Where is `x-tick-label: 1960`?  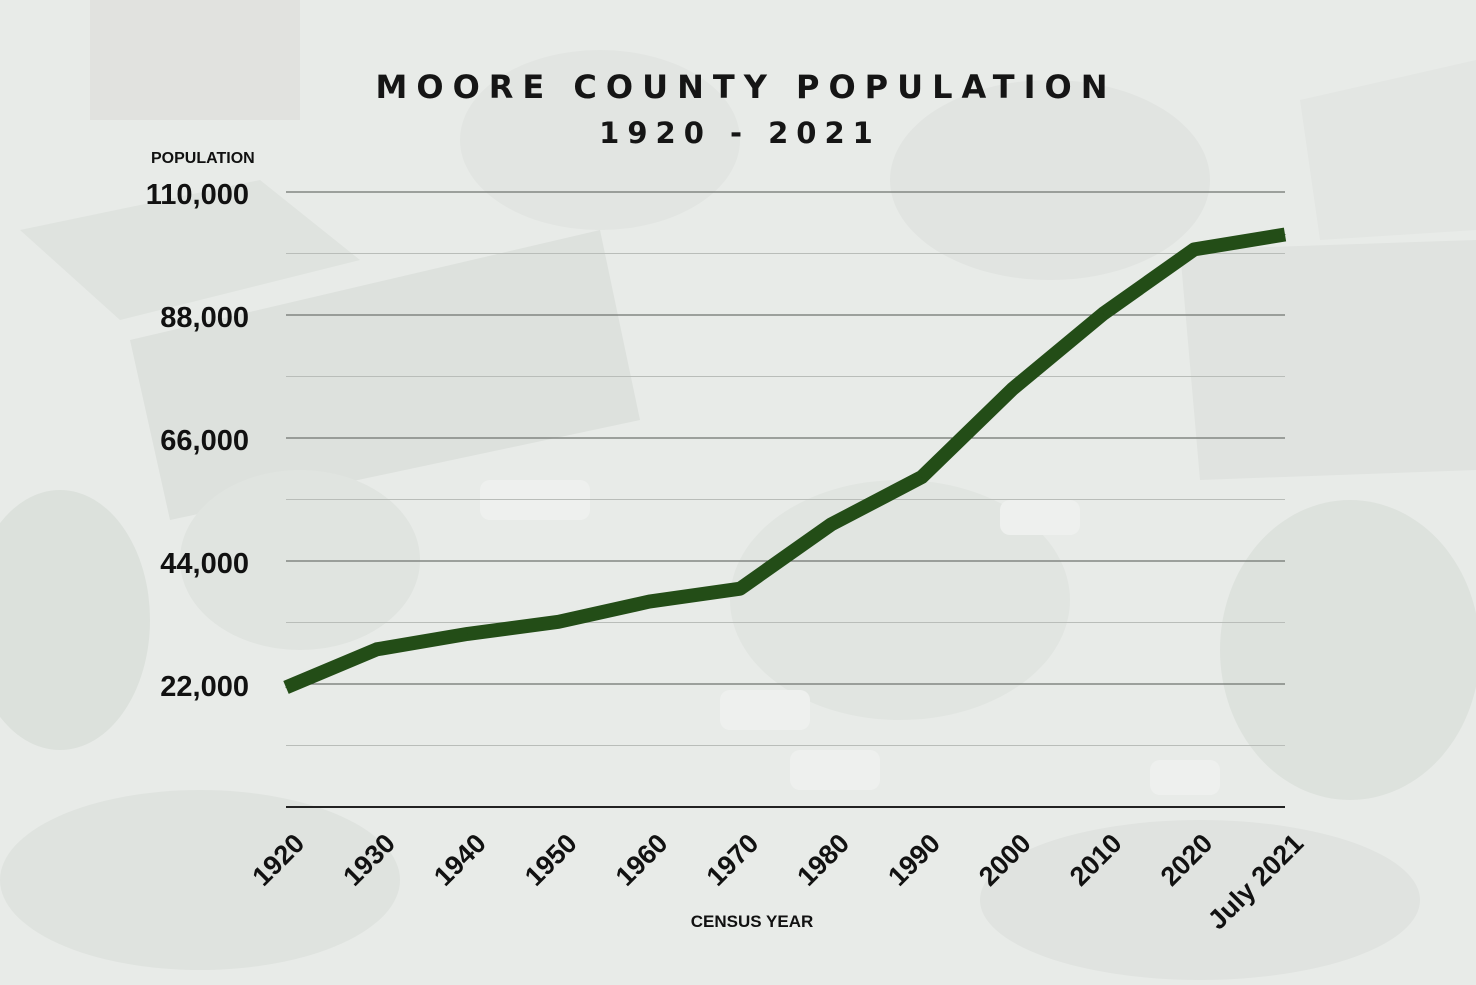
x-tick-label: 1960 is located at coordinates (642, 860).